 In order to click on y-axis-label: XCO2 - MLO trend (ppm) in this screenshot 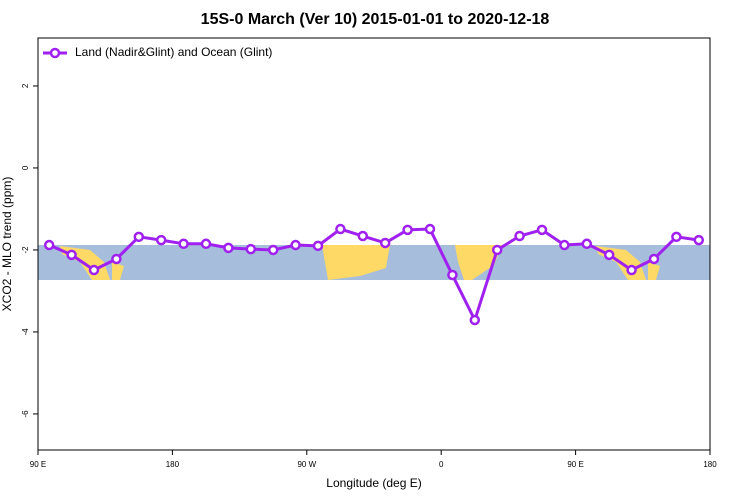, I will do `click(7, 244)`.